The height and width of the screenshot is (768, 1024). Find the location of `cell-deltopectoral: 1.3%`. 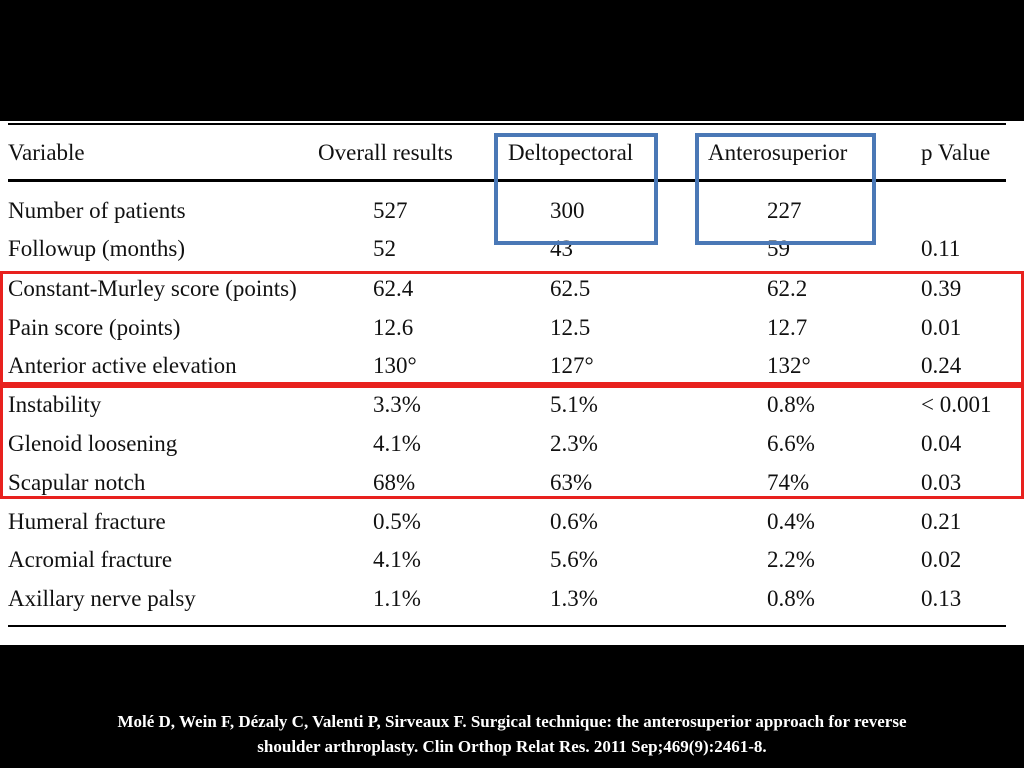

cell-deltopectoral: 1.3% is located at coordinates (574, 598).